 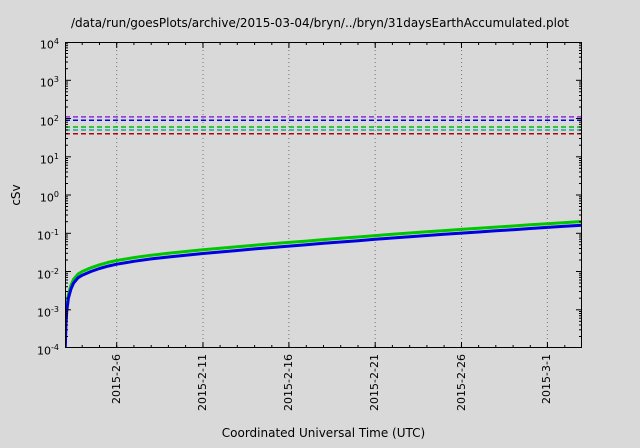 What do you see at coordinates (323, 433) in the screenshot?
I see `x-axis-label: Coordinated Universal Time (UTC)` at bounding box center [323, 433].